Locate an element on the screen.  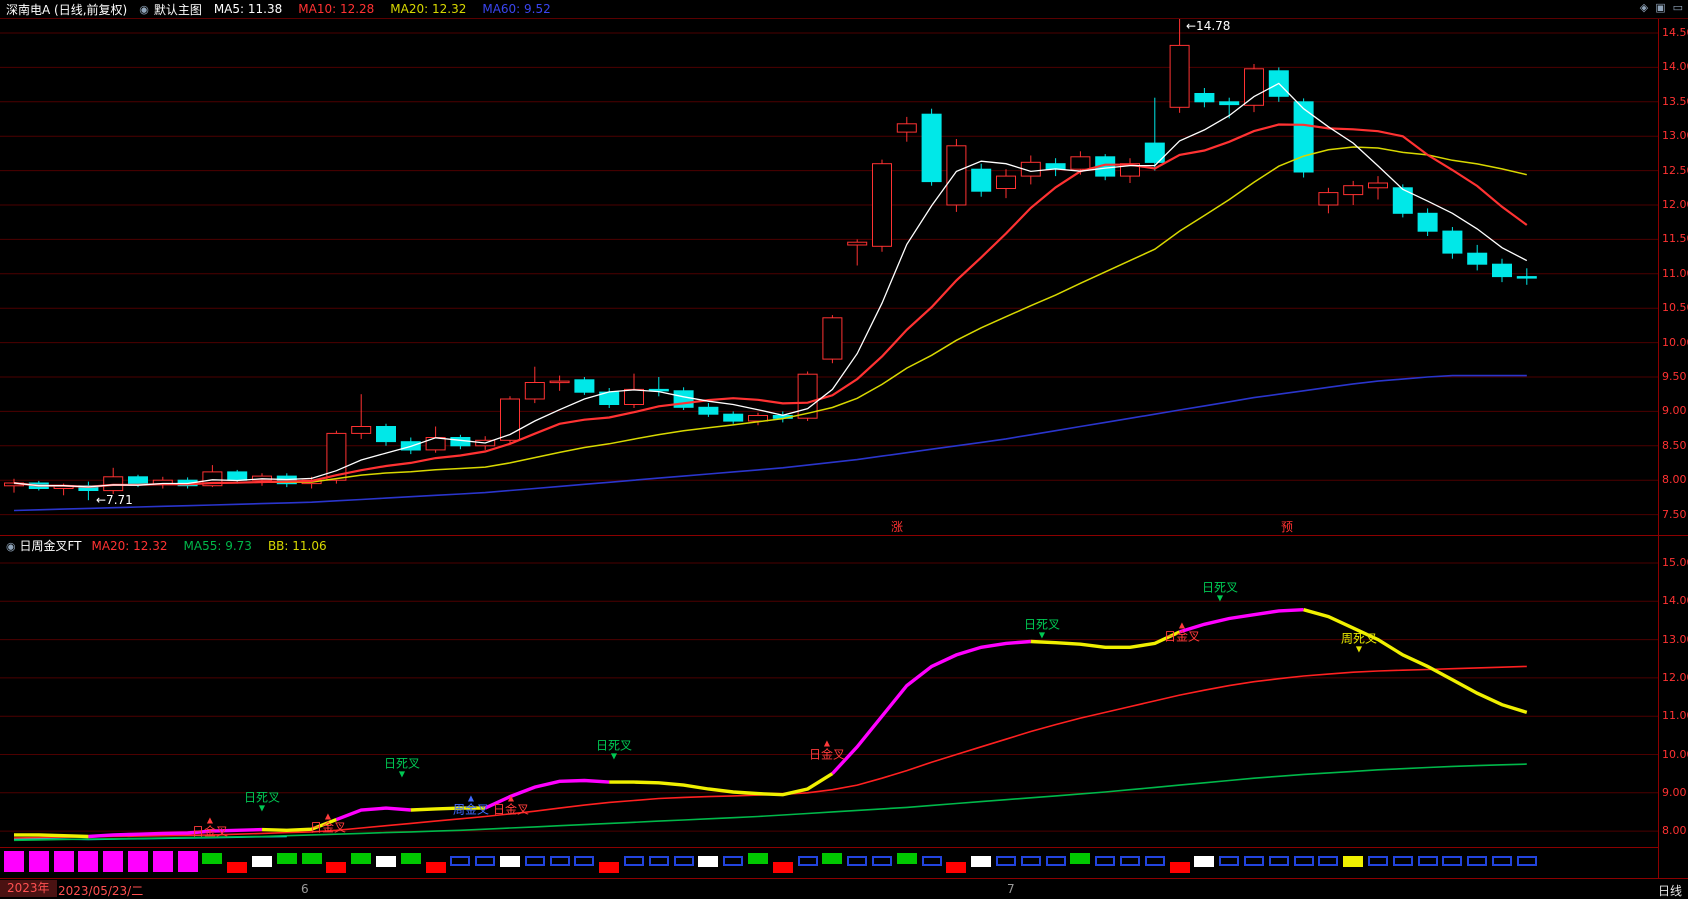
legend-item: MA60: 9.52 is located at coordinates (516, 9).